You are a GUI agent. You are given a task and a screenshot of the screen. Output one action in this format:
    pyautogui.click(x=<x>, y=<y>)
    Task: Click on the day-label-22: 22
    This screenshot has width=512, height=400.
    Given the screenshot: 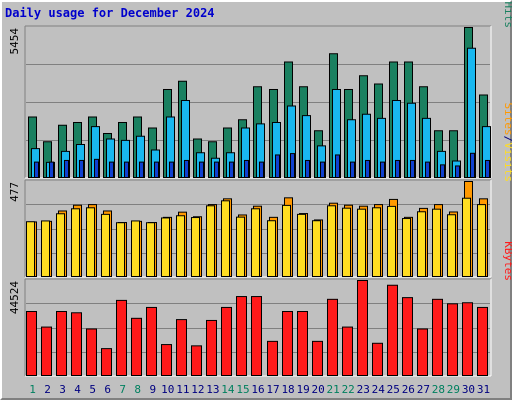 What is the action you would take?
    pyautogui.click(x=348, y=389)
    